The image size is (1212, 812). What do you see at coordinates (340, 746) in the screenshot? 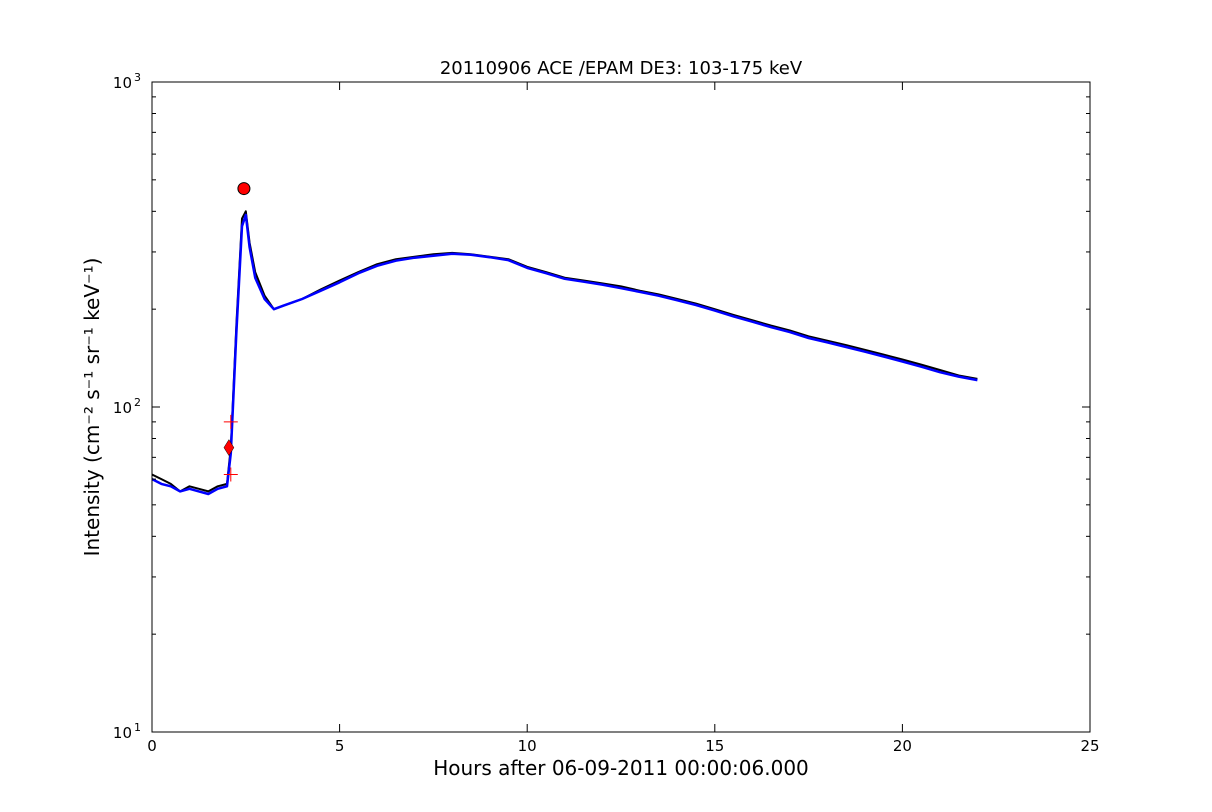
I see `x-tick-label: 5` at bounding box center [340, 746].